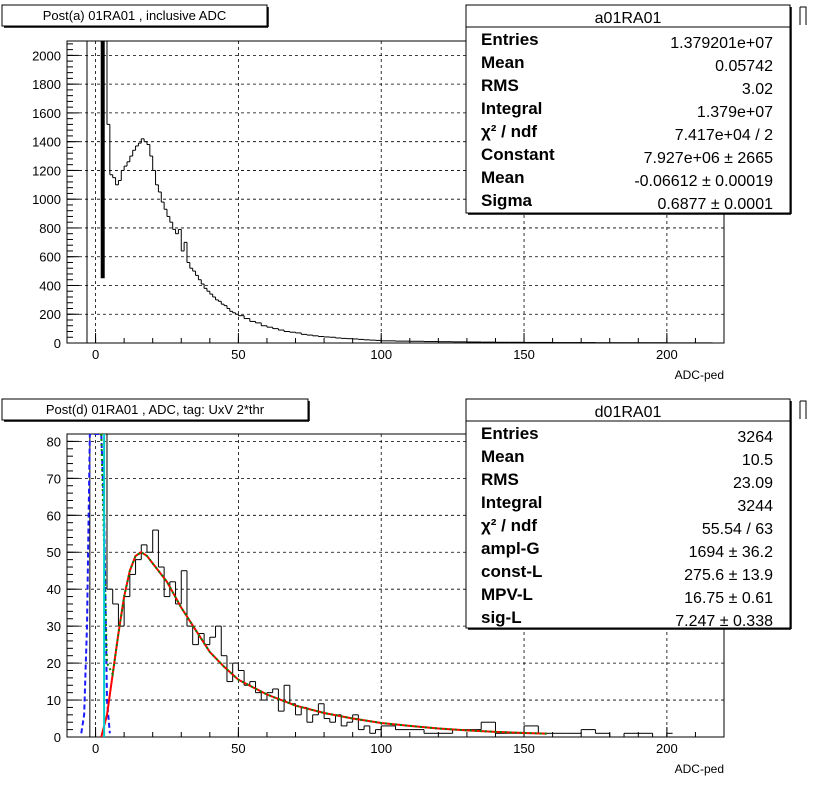 Image resolution: width=814 pixels, height=801 pixels. I want to click on y-tick-label: 70, so click(54, 478).